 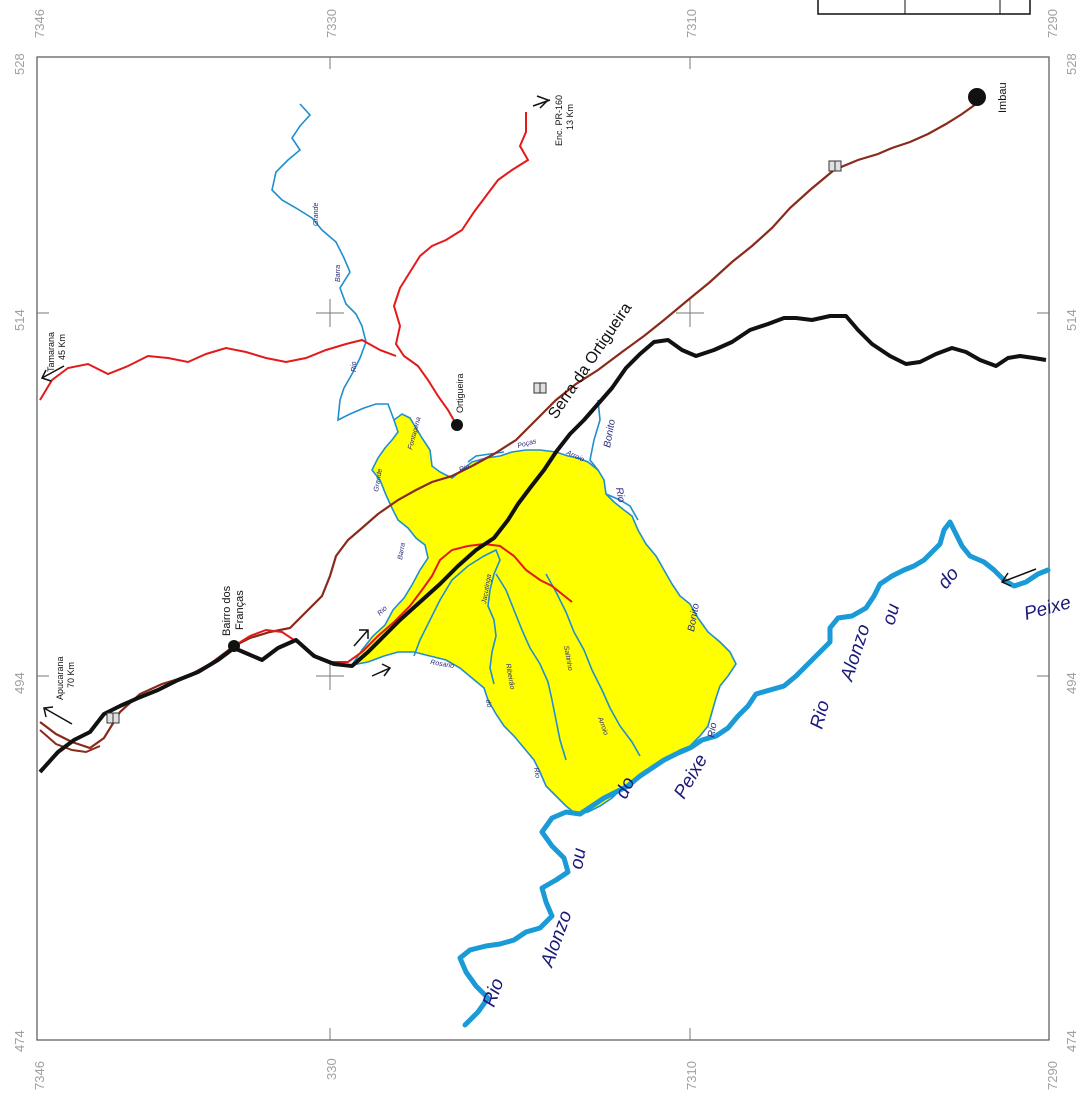 What do you see at coordinates (19, 64) in the screenshot?
I see `grid-label-left-1: 528` at bounding box center [19, 64].